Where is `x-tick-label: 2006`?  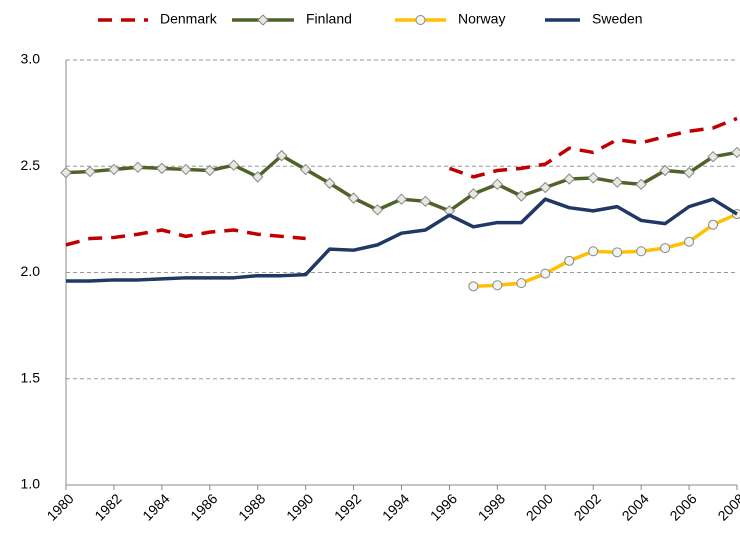
x-tick-label: 2006 is located at coordinates (682, 506).